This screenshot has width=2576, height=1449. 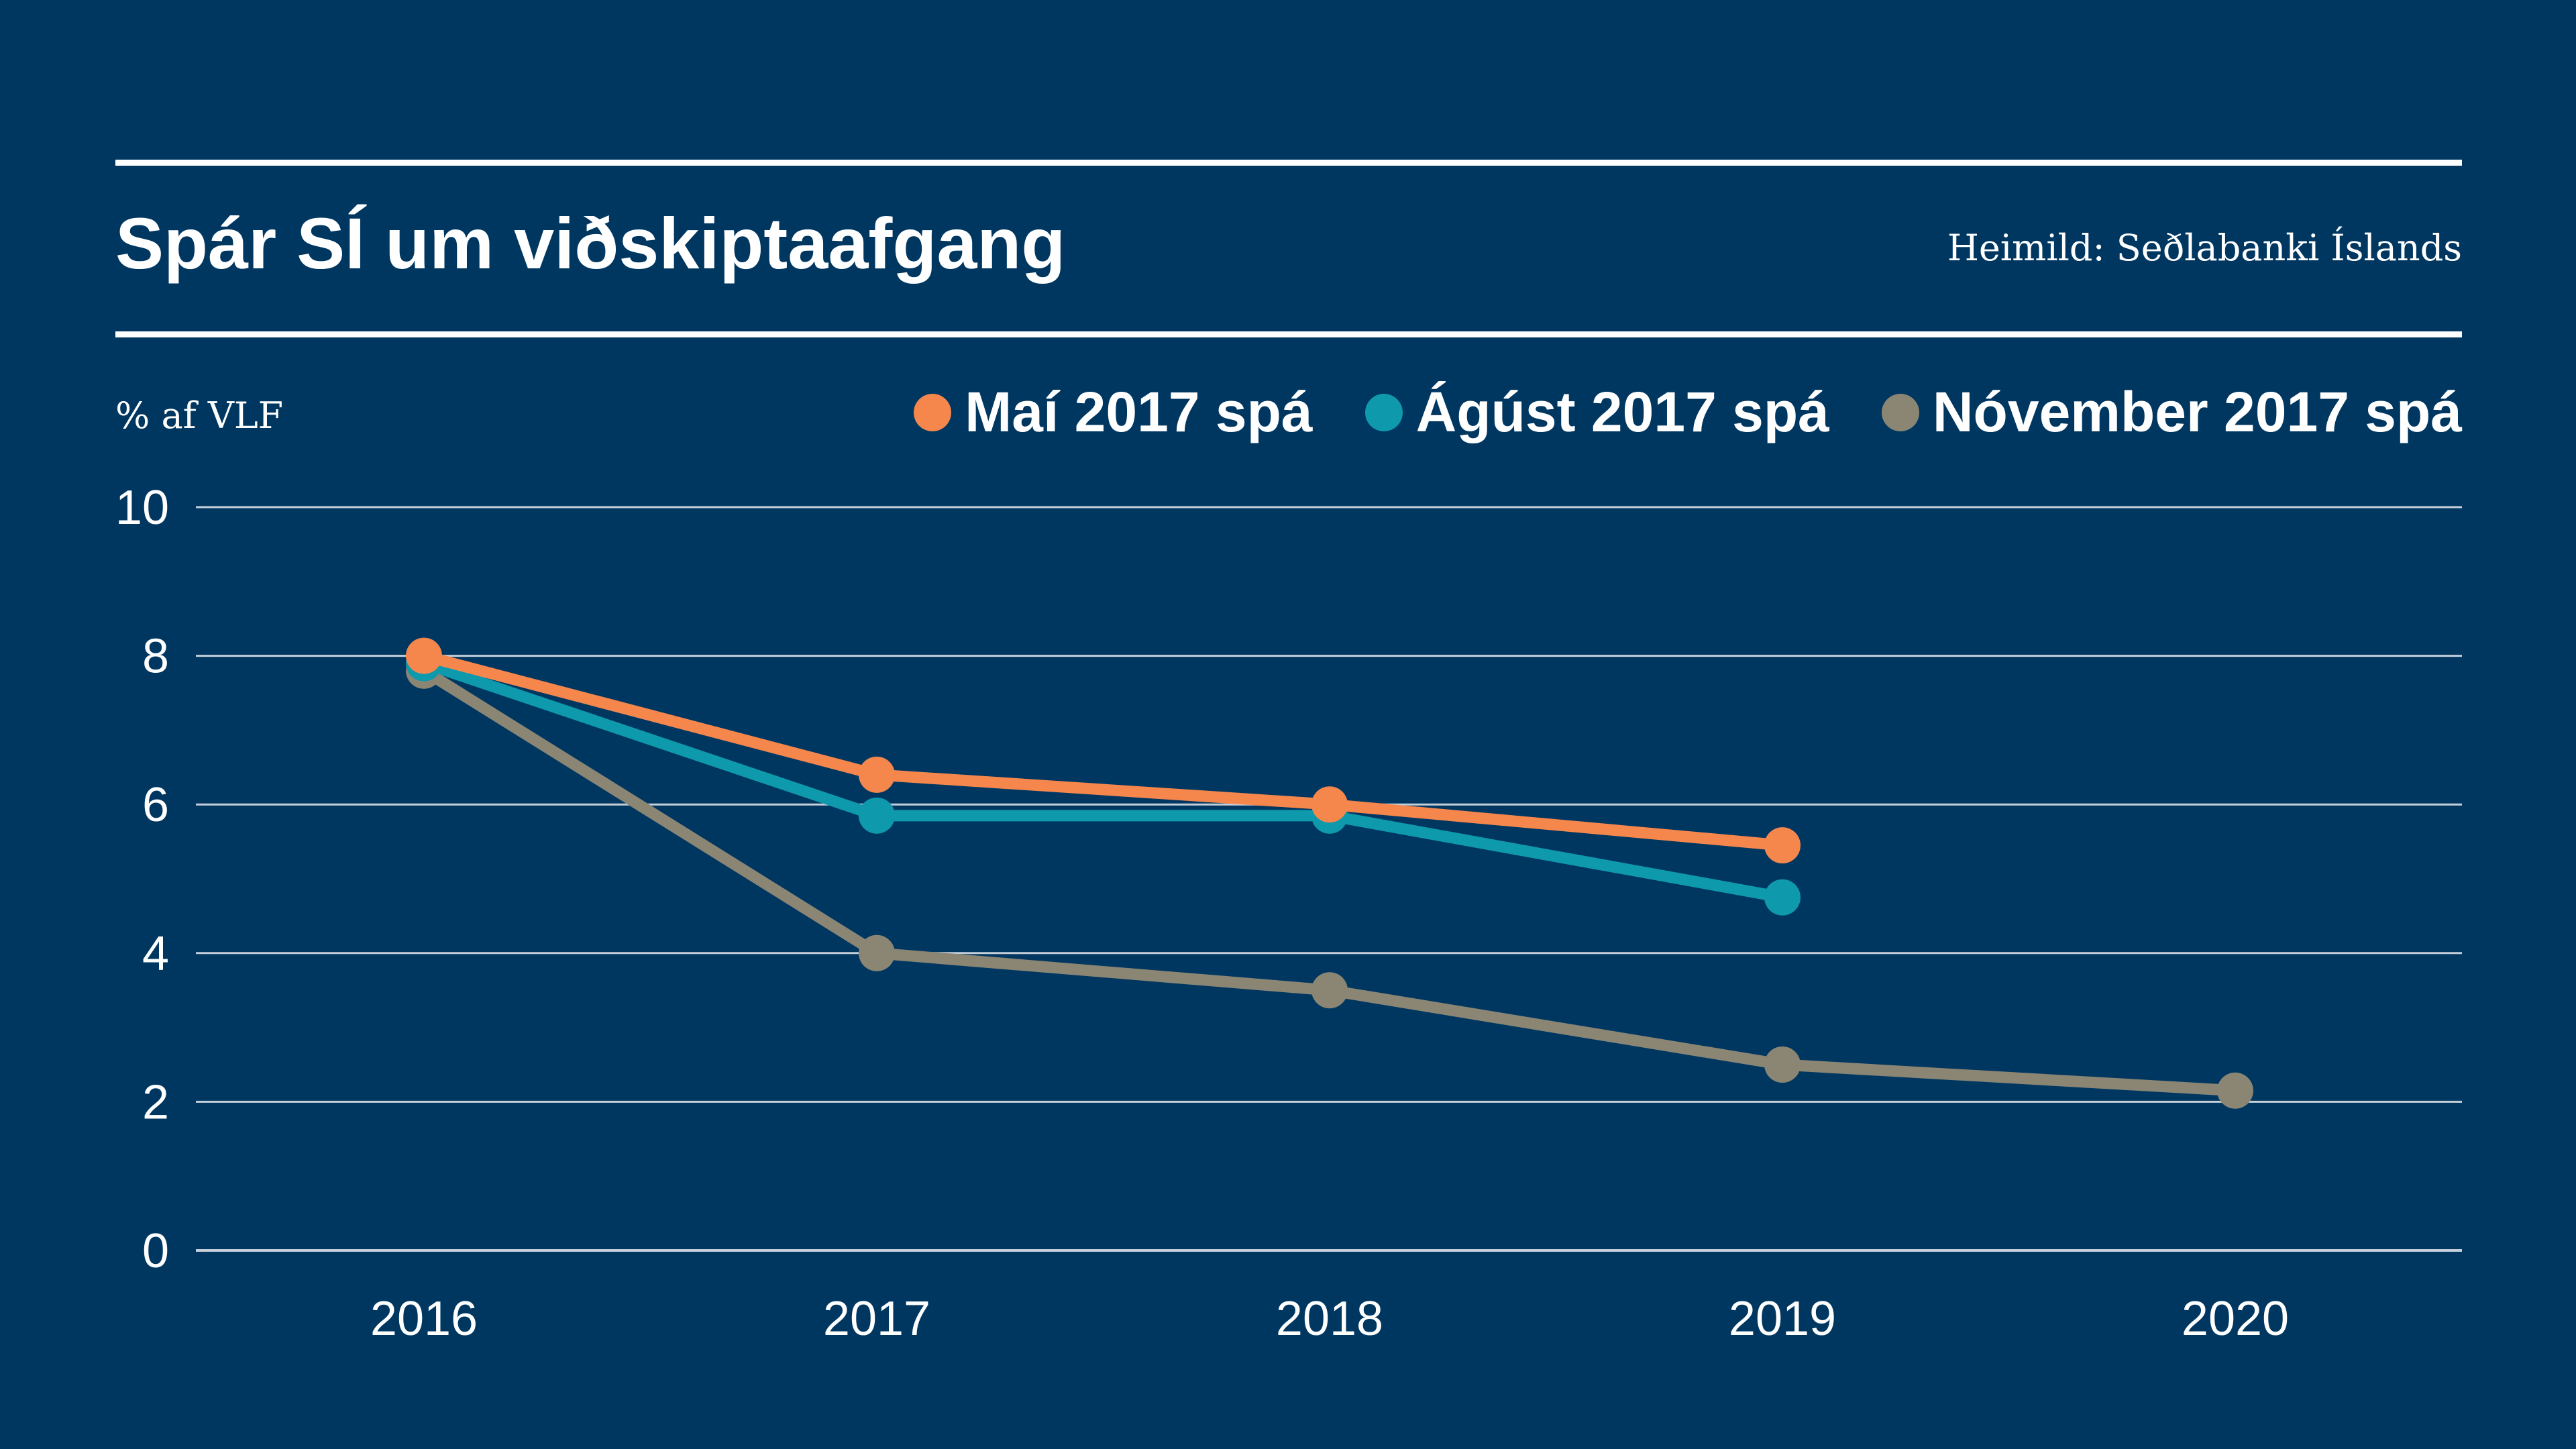 I want to click on legend-item-agust: Ágúst 2017 spá, so click(x=1596, y=412).